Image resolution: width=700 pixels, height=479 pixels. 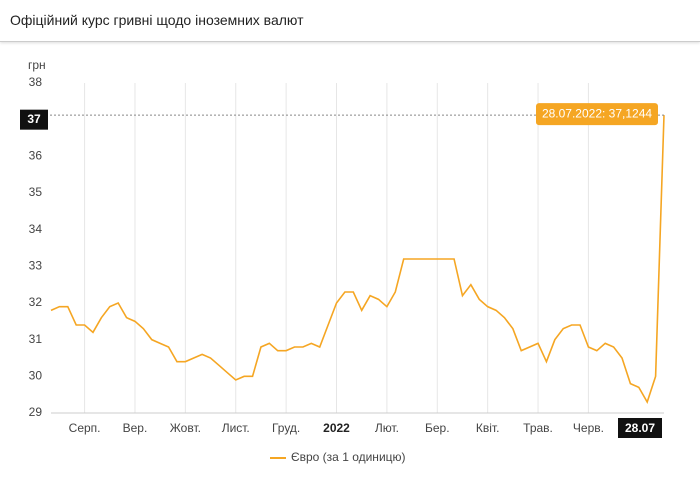 I want to click on x-tick-label: Груд., so click(x=286, y=428).